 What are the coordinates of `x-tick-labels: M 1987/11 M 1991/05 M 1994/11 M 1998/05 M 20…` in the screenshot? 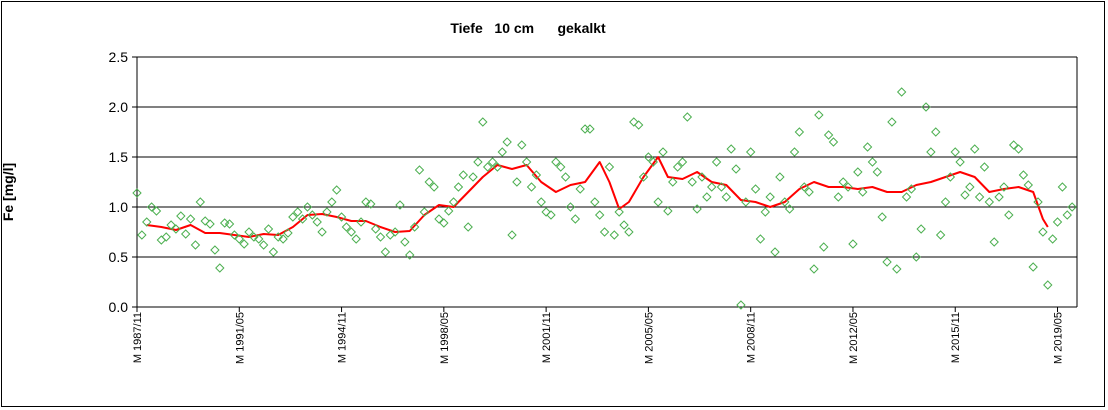 It's located at (598, 338).